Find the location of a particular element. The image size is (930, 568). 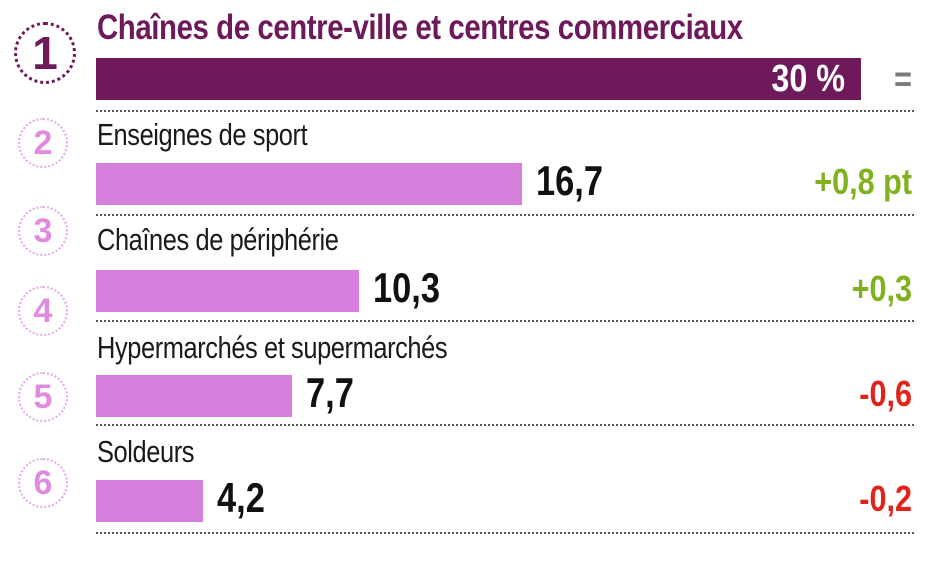

value-label: 4,2 is located at coordinates (241, 497).